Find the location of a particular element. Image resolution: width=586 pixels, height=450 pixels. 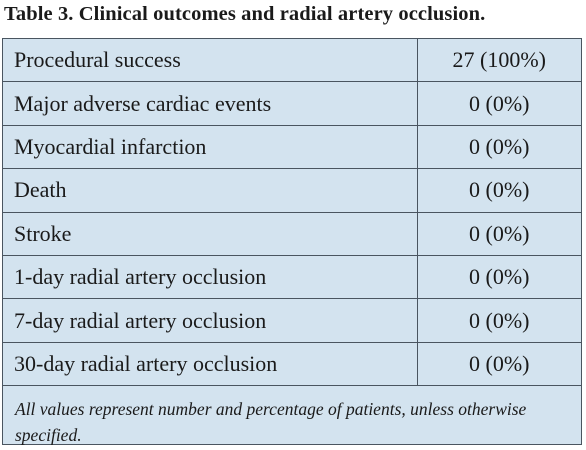

table-row: Myocardial infarction 0 (0%) is located at coordinates (292, 147).